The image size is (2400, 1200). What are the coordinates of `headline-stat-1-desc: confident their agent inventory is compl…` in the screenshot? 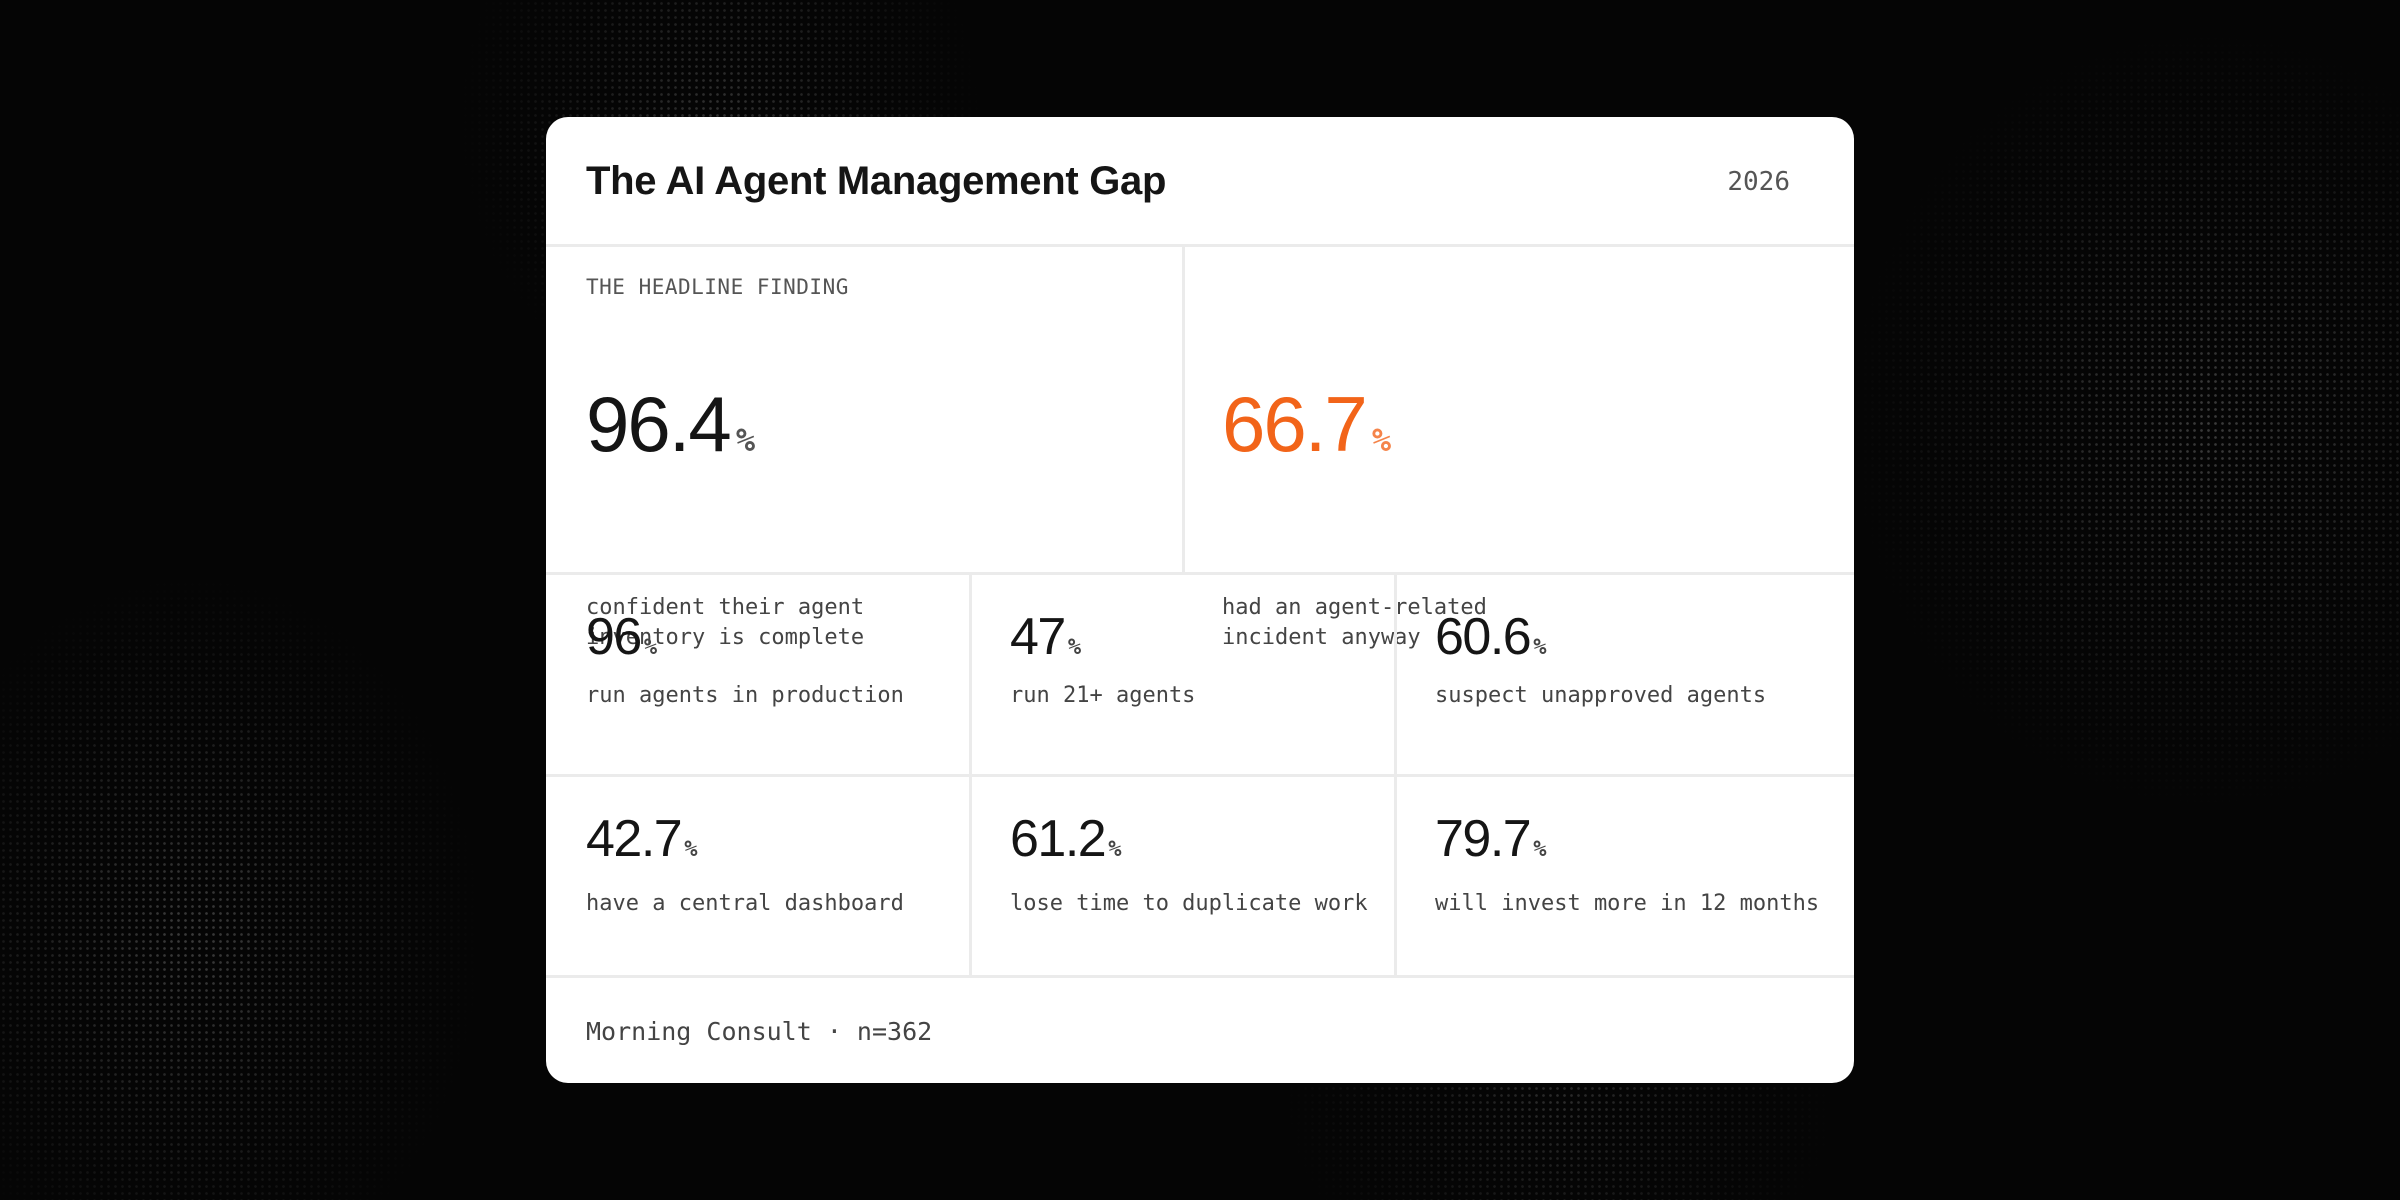 It's located at (725, 623).